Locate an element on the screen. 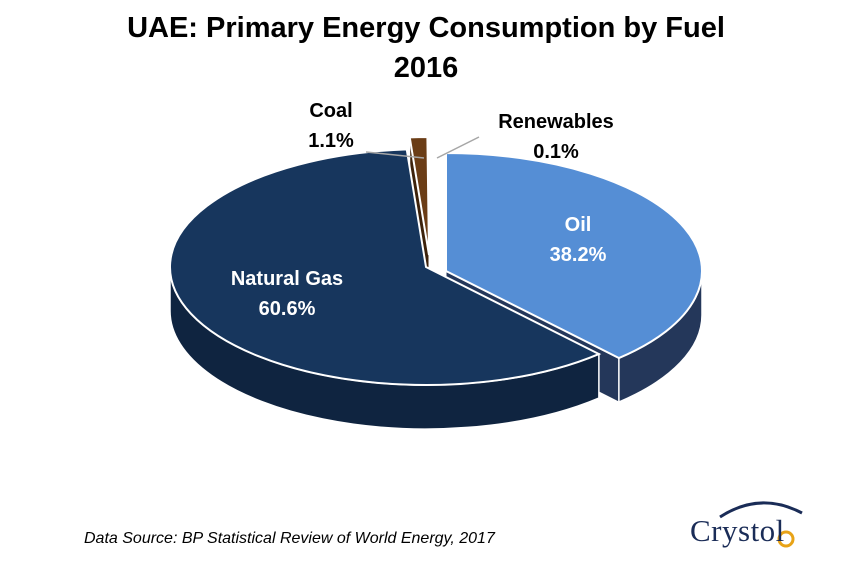  slice-label-oil: Oil is located at coordinates (578, 225).